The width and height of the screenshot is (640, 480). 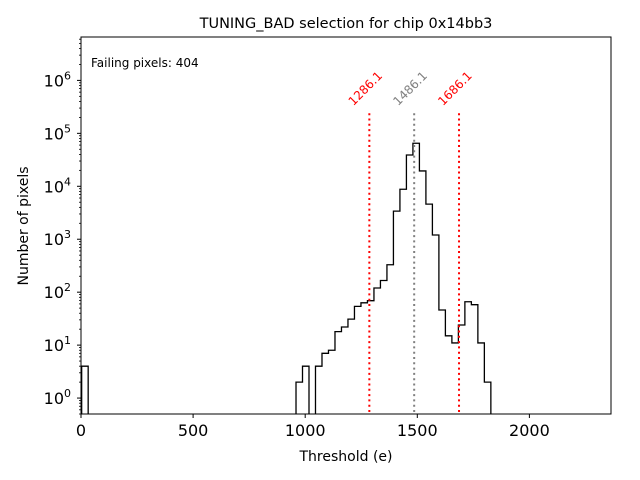 What do you see at coordinates (529, 430) in the screenshot?
I see `x-tick-label: 2000` at bounding box center [529, 430].